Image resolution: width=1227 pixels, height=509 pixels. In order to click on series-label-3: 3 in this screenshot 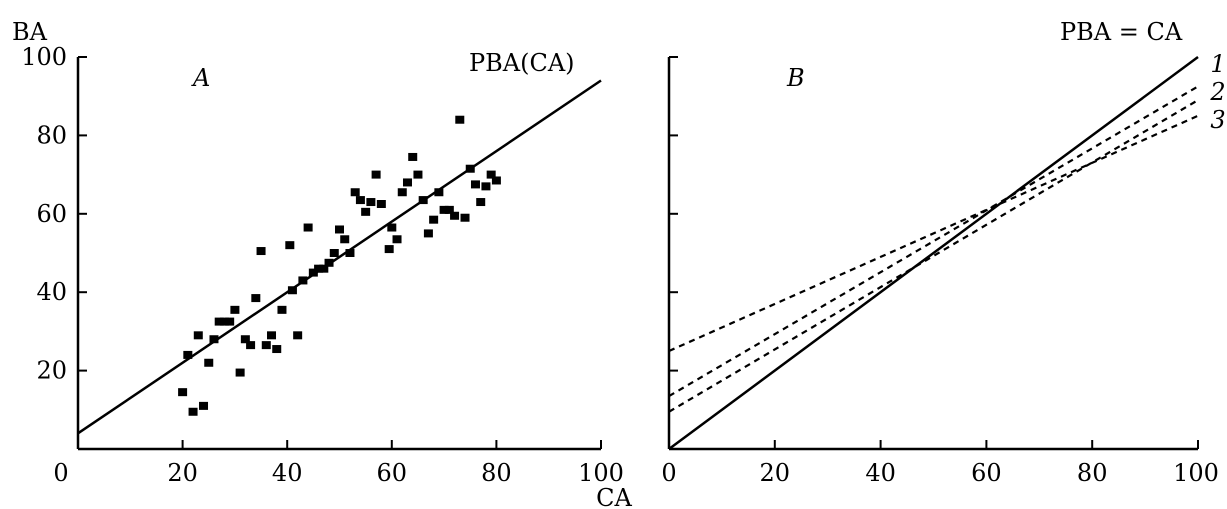, I will do `click(1217, 120)`.